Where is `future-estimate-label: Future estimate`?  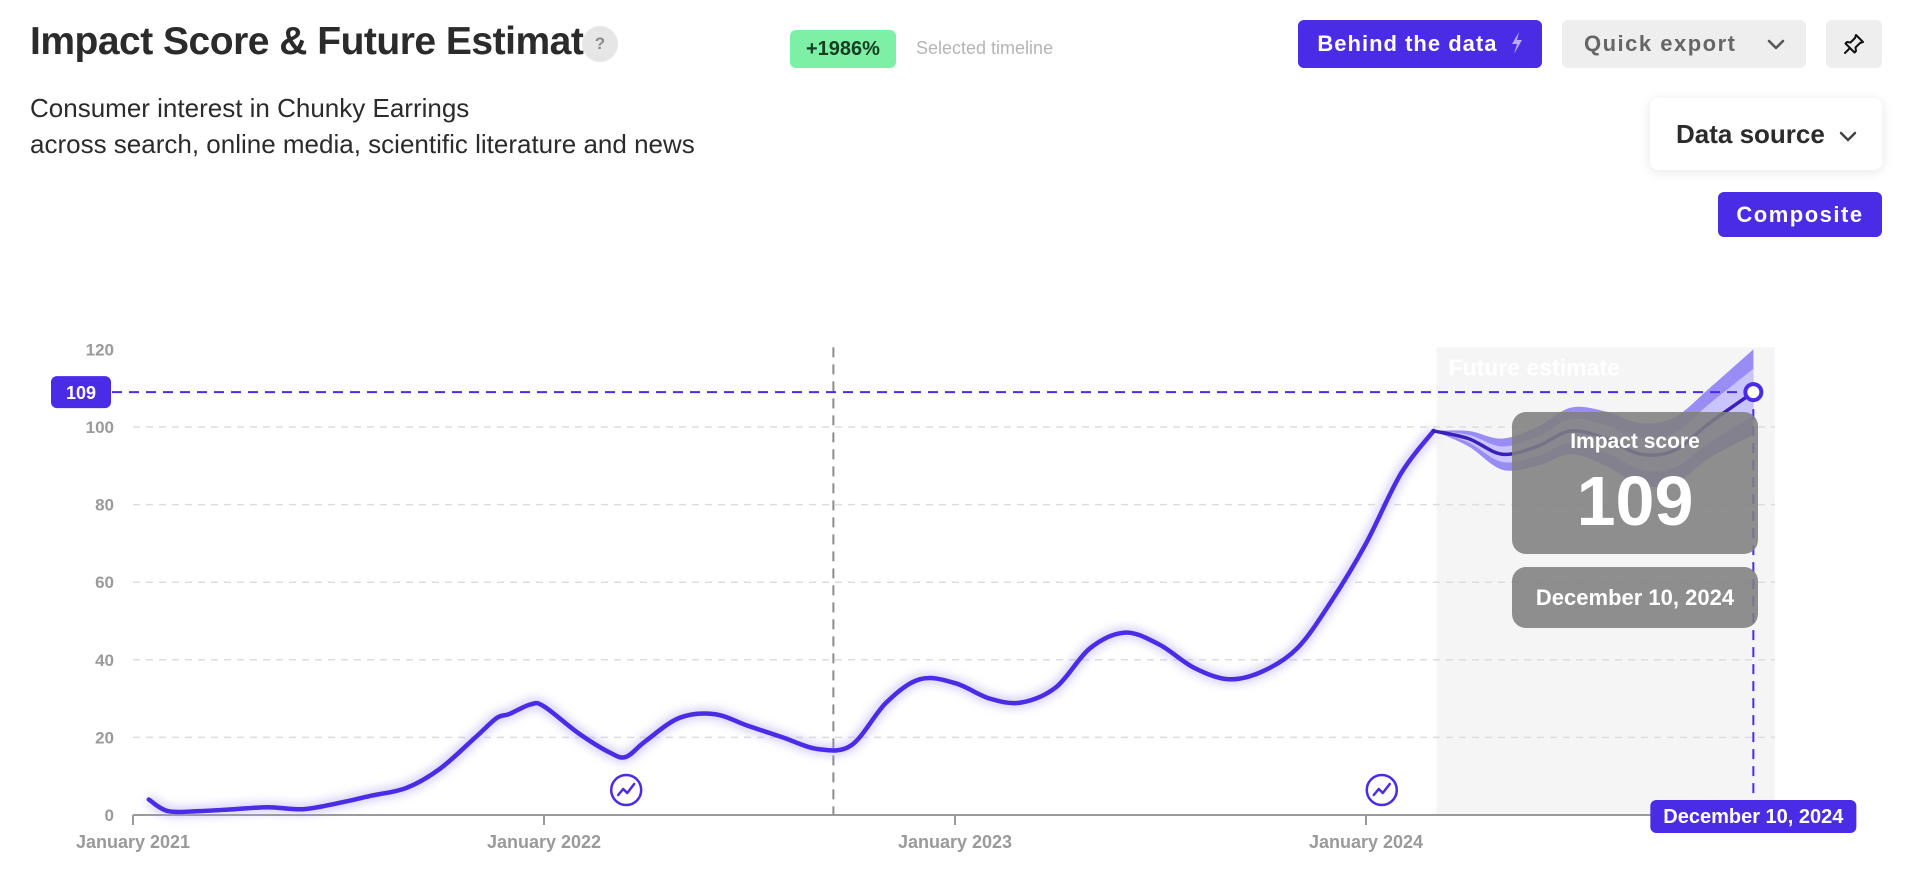
future-estimate-label: Future estimate is located at coordinates (1534, 367).